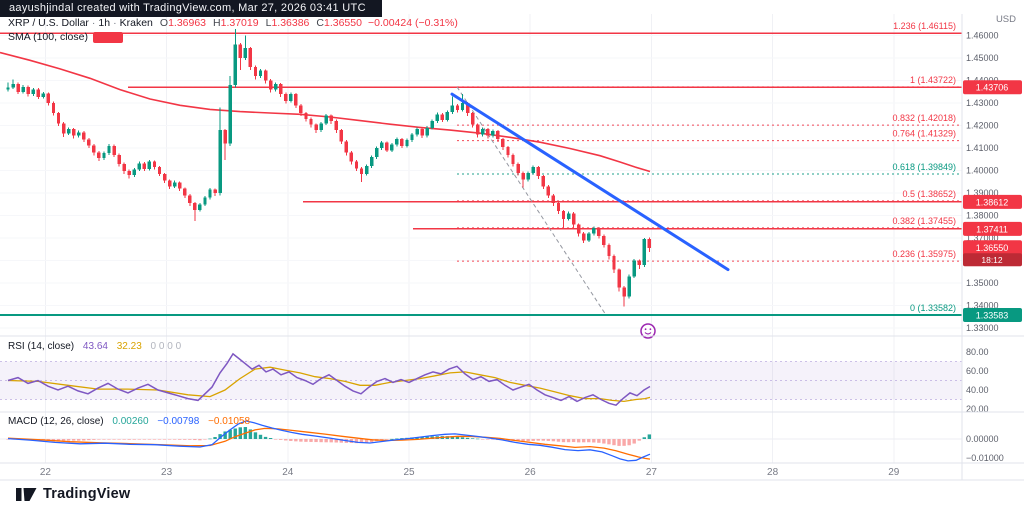 This screenshot has height=512, width=1024. Describe the element at coordinates (894, 472) in the screenshot. I see `svg-text: 29` at that location.